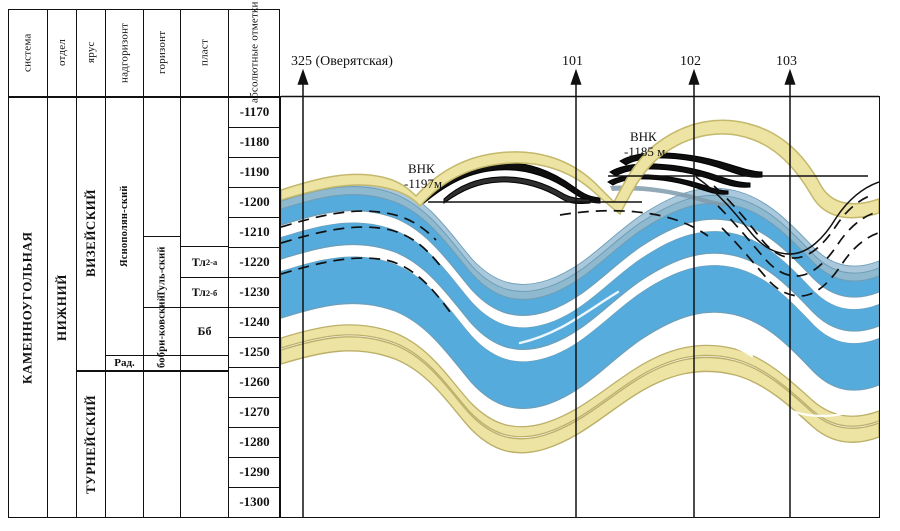  I want to click on vnk-annotation-1197: ВНК -1197м, so click(423, 176).